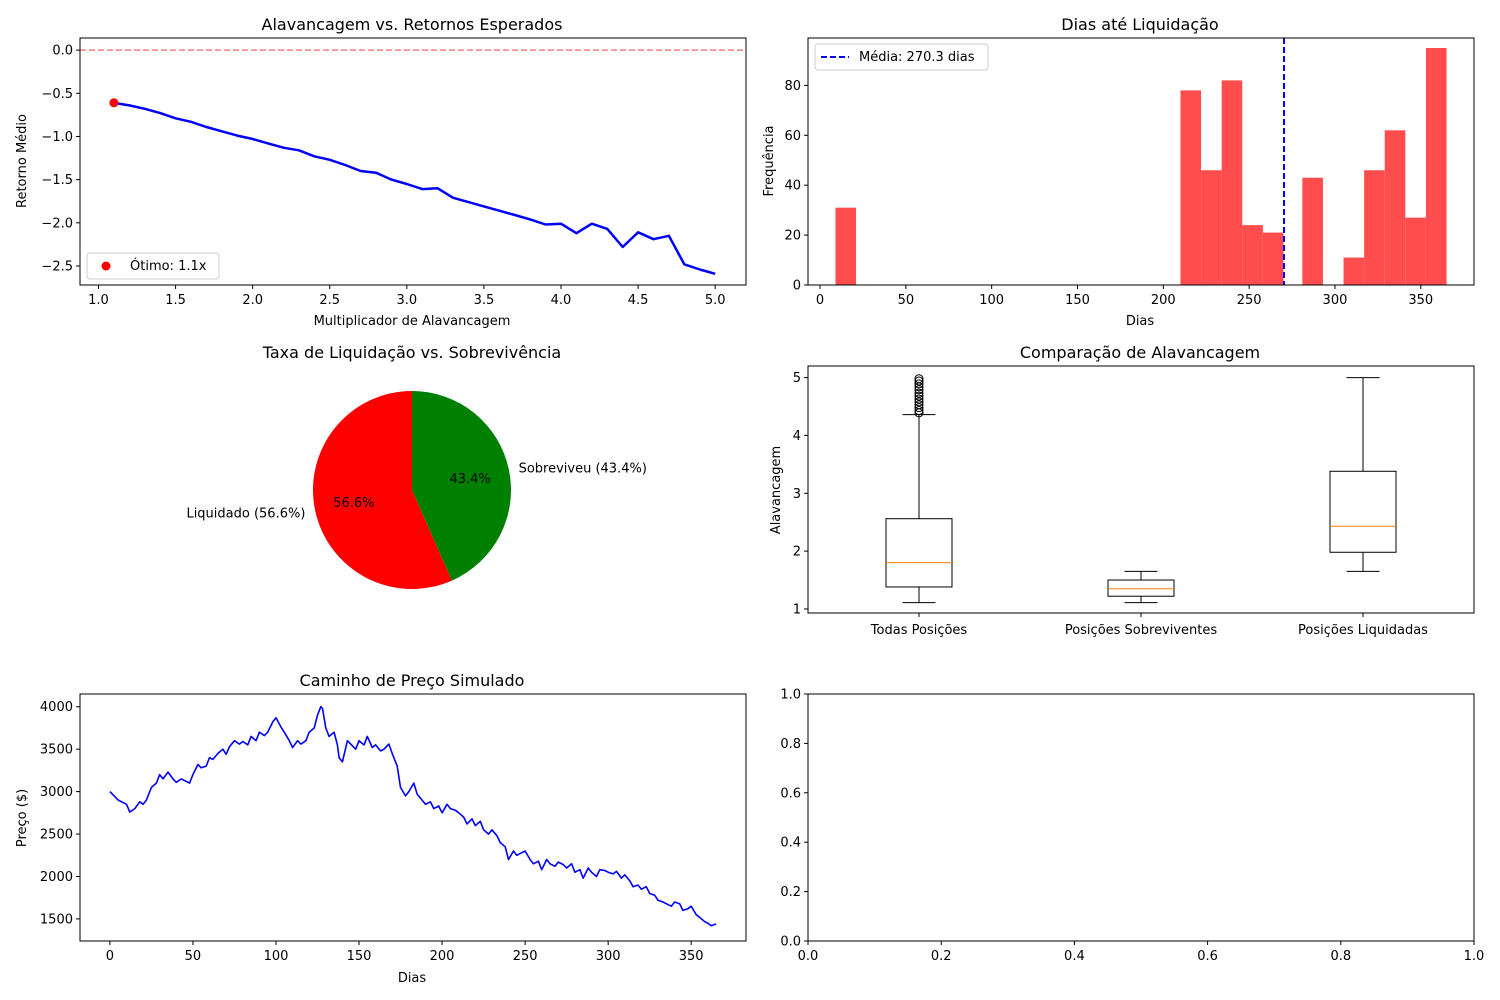  Describe the element at coordinates (1074, 956) in the screenshot. I see `x-tick-label: 0.4` at that location.